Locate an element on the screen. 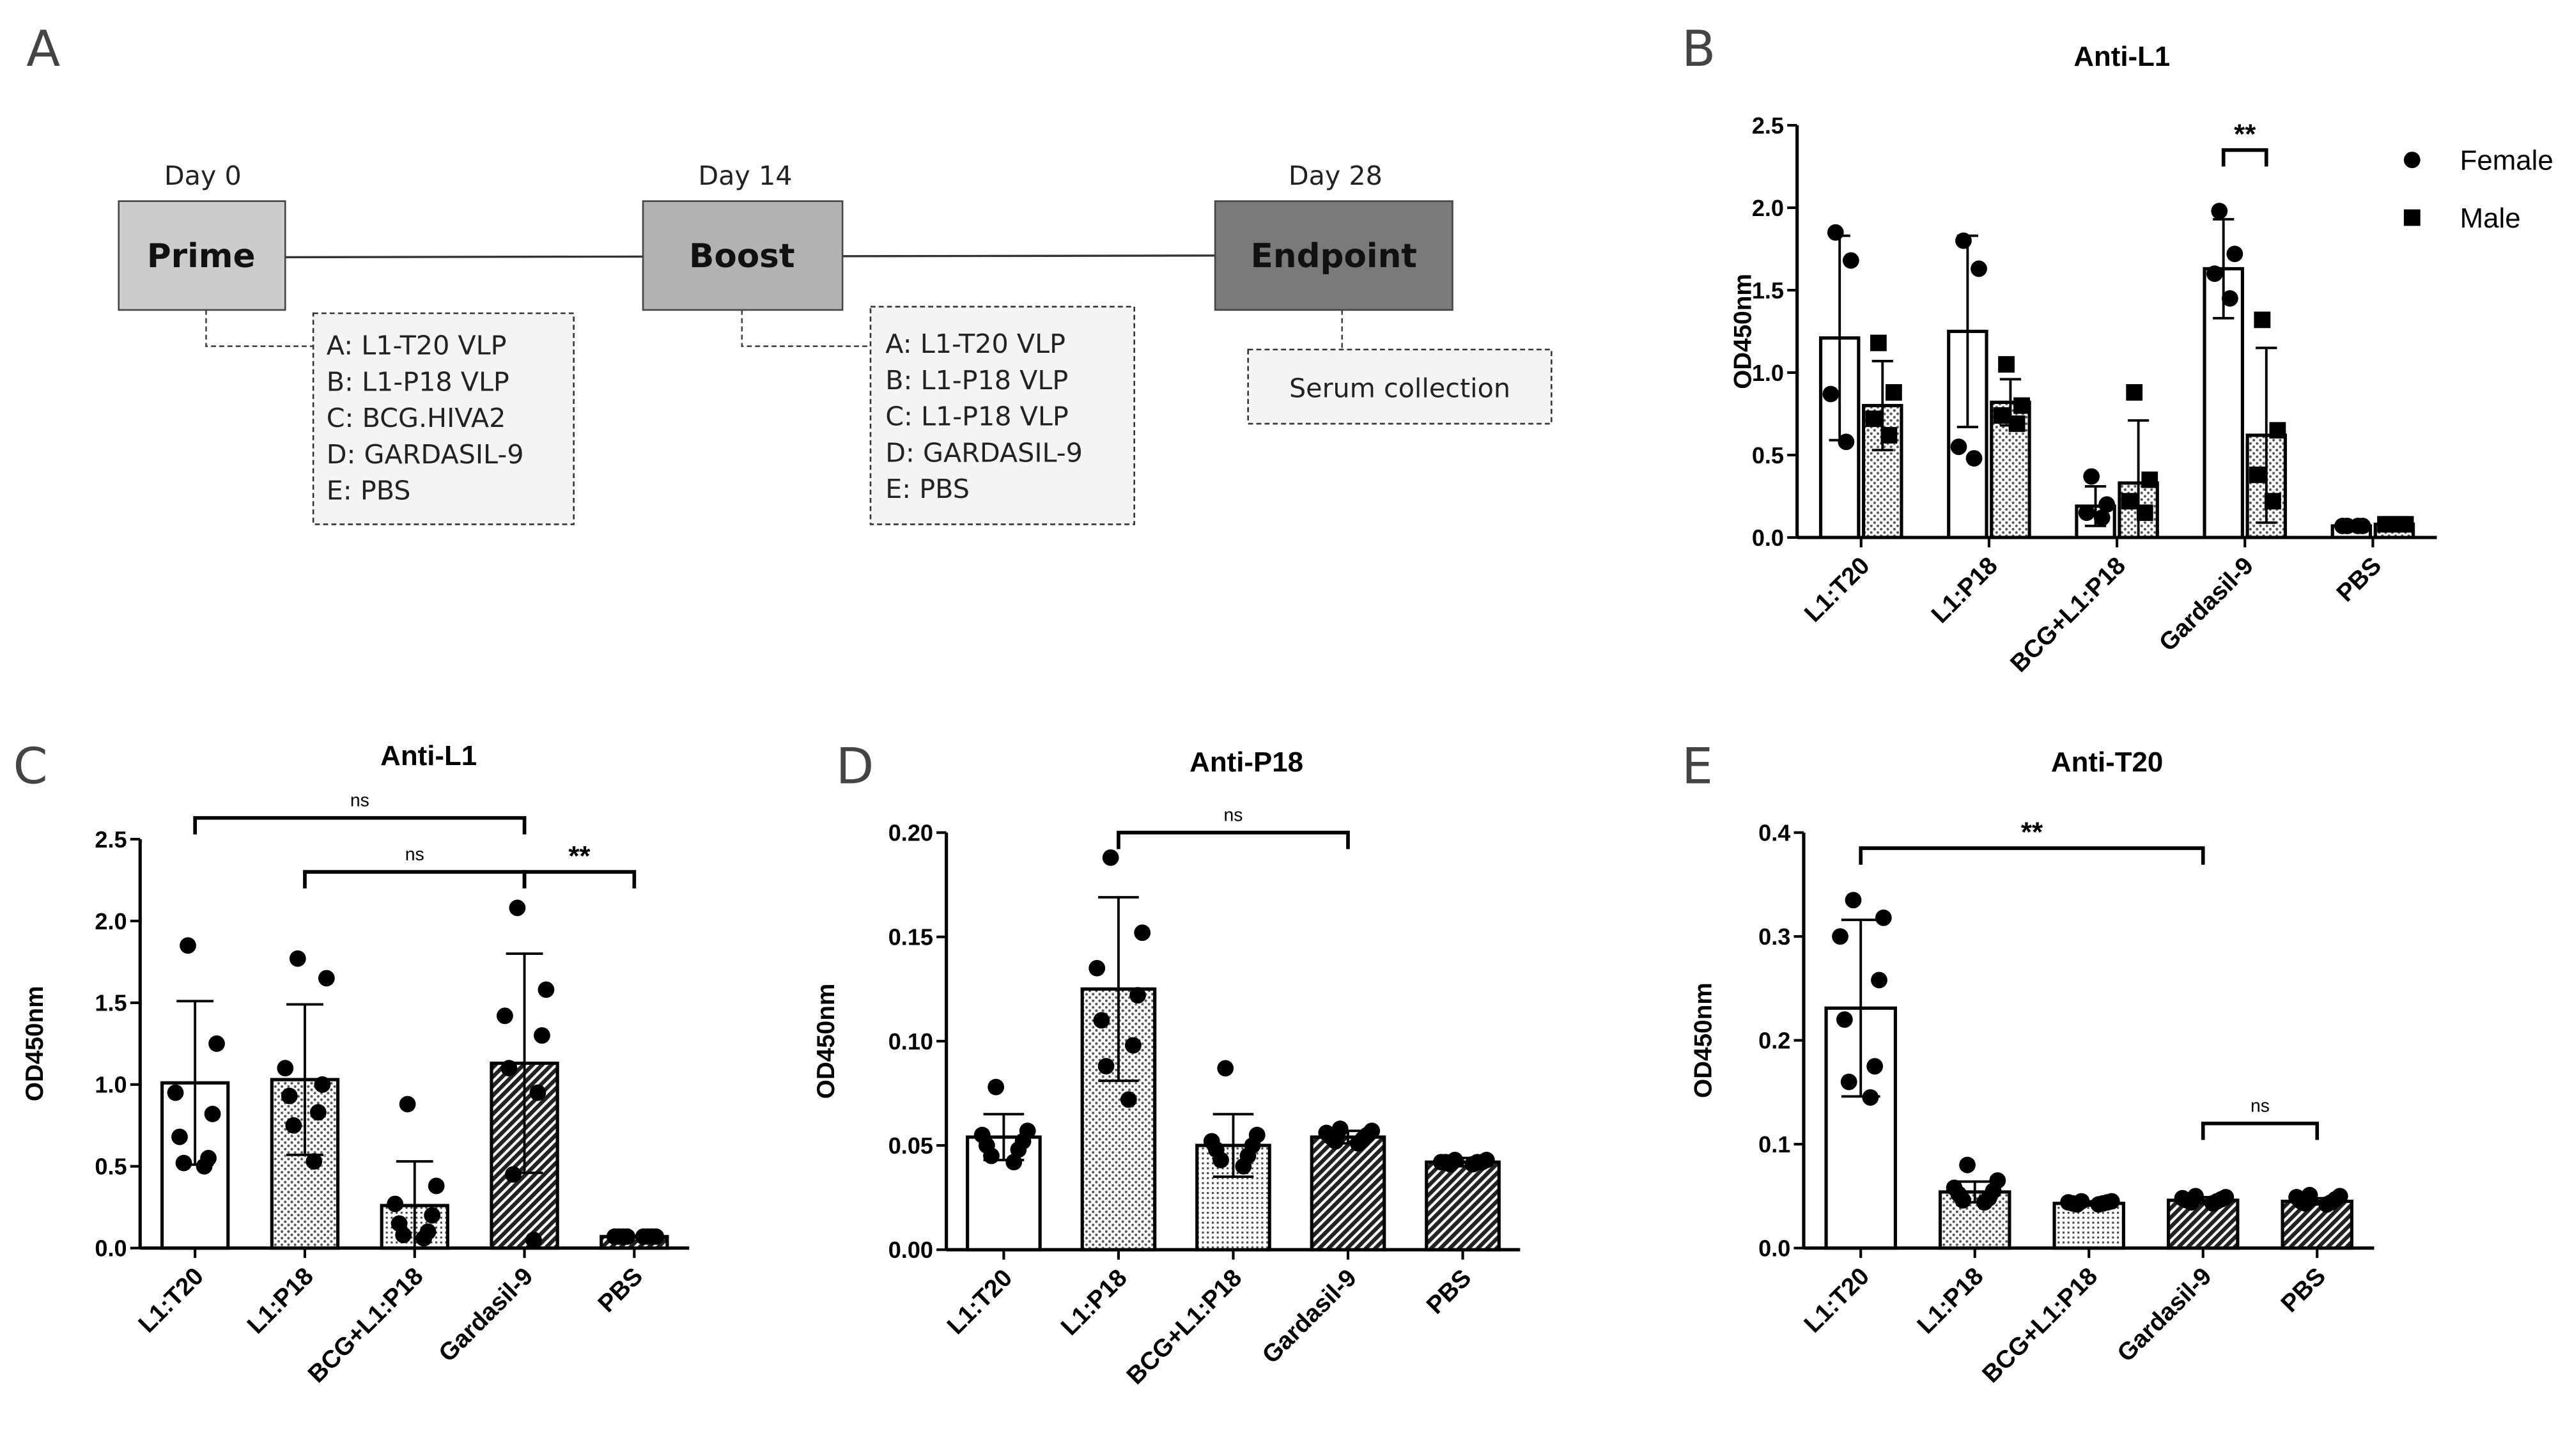 The height and width of the screenshot is (1456, 2572). boost-groups-box is located at coordinates (1002, 416).